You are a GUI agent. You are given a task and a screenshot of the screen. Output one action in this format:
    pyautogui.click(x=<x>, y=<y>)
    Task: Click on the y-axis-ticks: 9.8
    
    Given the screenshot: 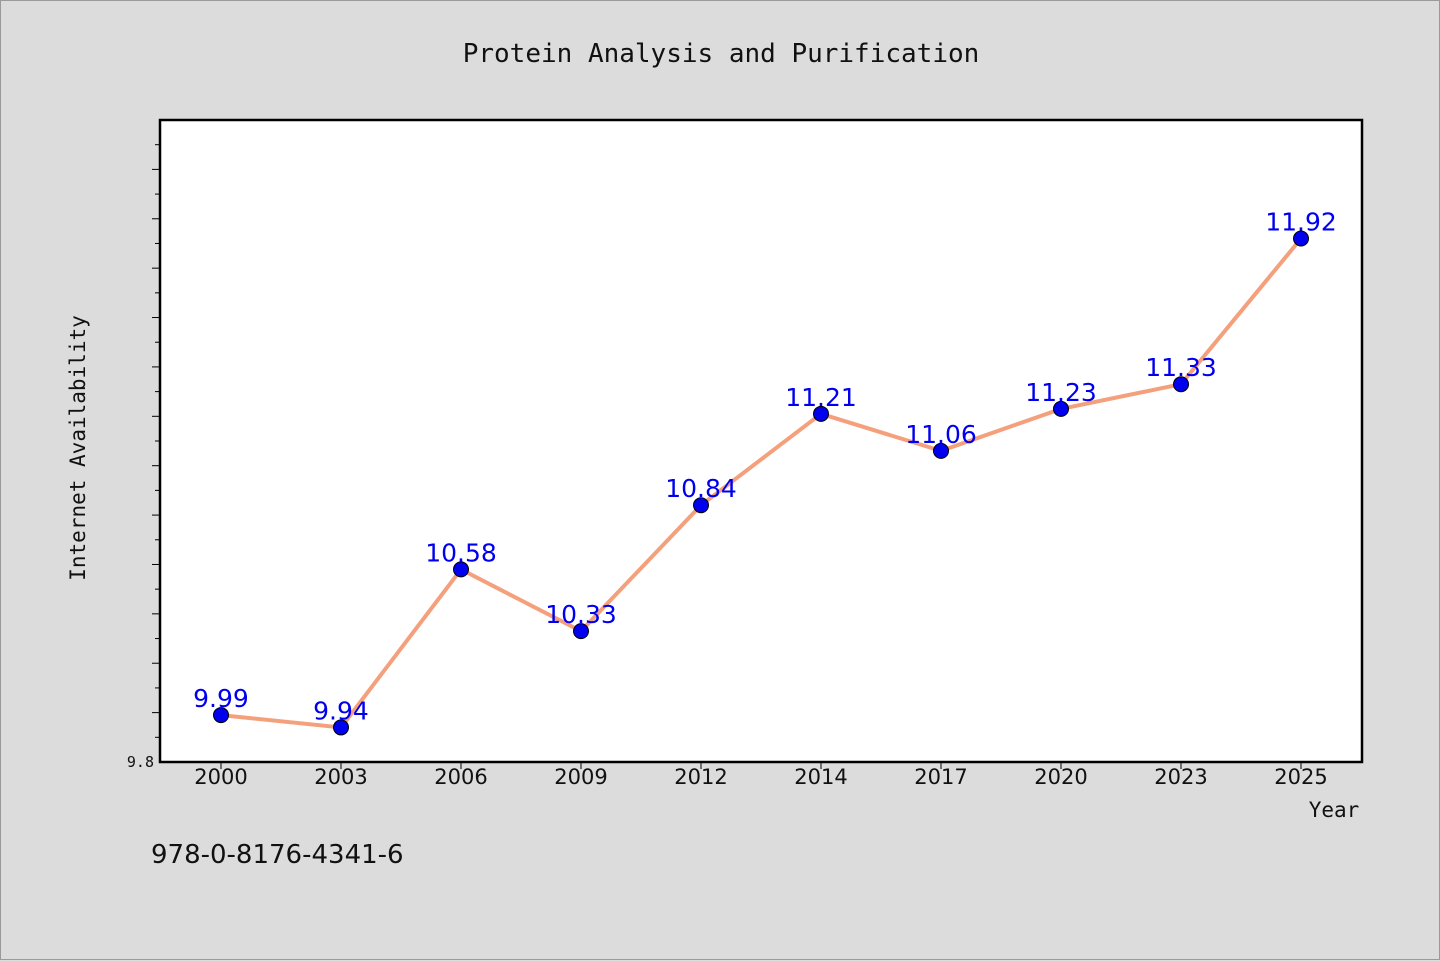 What is the action you would take?
    pyautogui.click(x=143, y=457)
    